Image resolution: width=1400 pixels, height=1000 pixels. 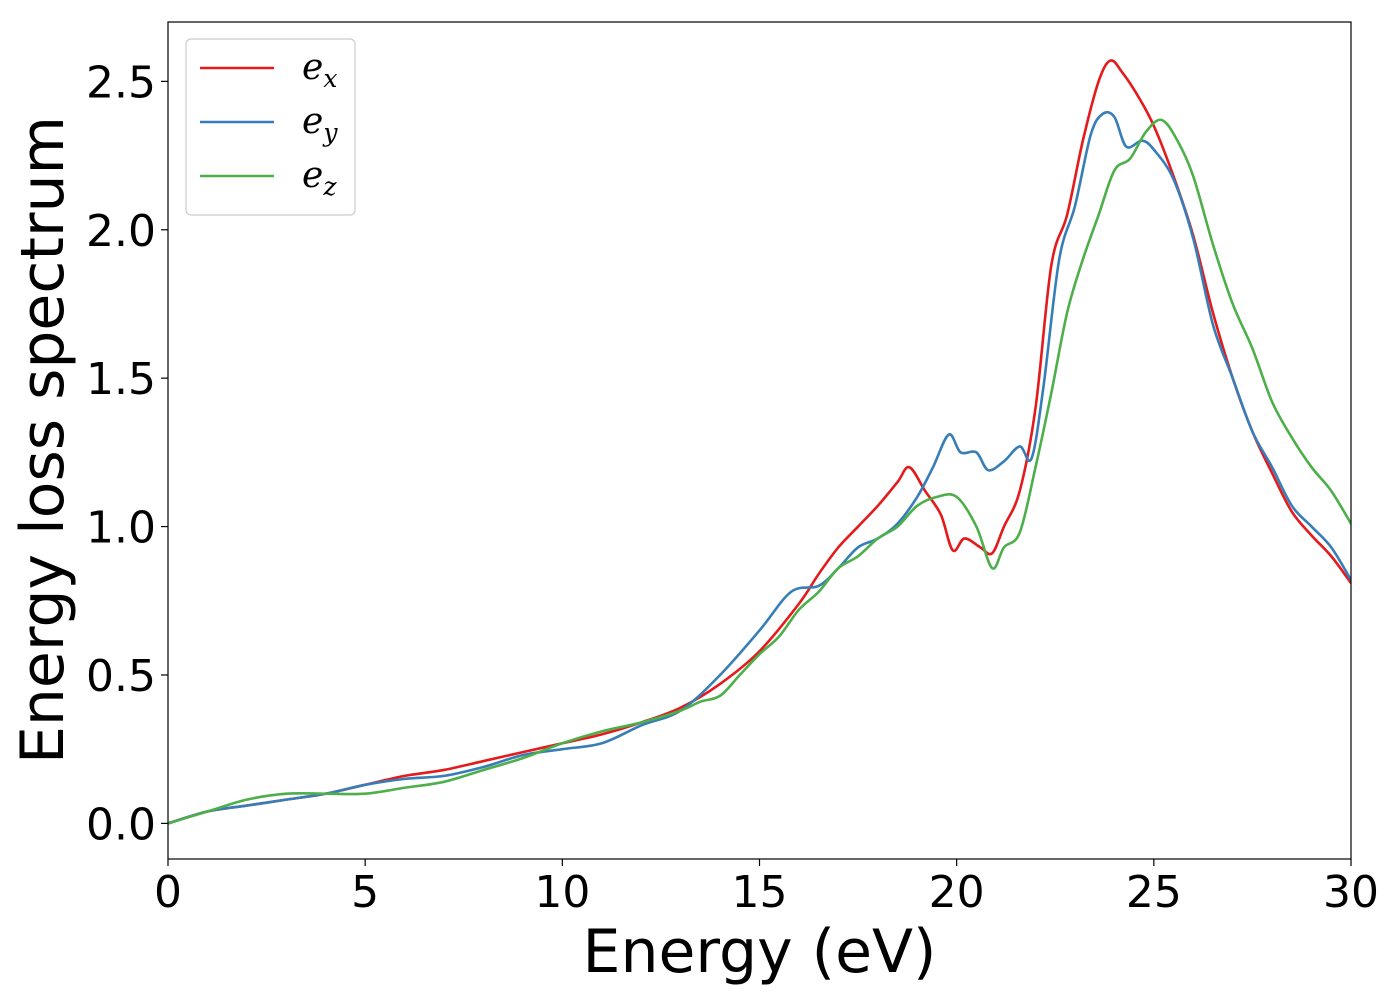 What do you see at coordinates (1154, 892) in the screenshot?
I see `x-tick-label: 25` at bounding box center [1154, 892].